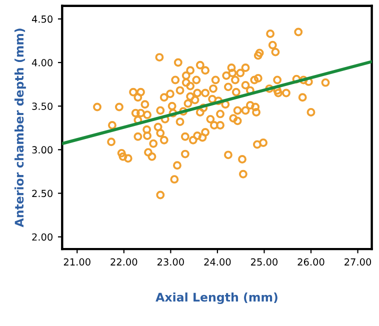 This screenshot has height=326, width=379. I want to click on x-tick-label: 21.00, so click(77, 262).